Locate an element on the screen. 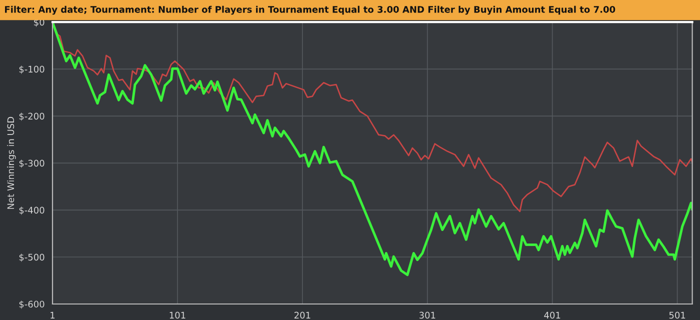 This screenshot has width=700, height=320. y-tick-label: $-600 is located at coordinates (31, 304).